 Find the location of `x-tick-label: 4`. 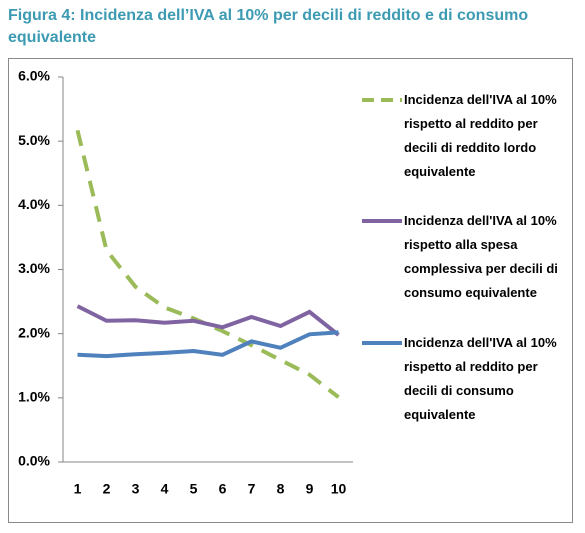

x-tick-label: 4 is located at coordinates (165, 489).